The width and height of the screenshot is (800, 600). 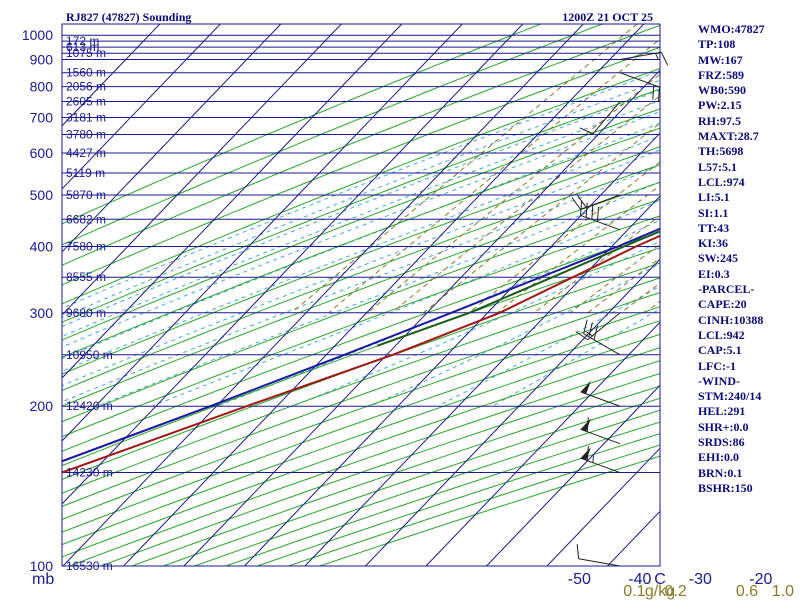 What do you see at coordinates (719, 380) in the screenshot?
I see `index-item: -WIND-` at bounding box center [719, 380].